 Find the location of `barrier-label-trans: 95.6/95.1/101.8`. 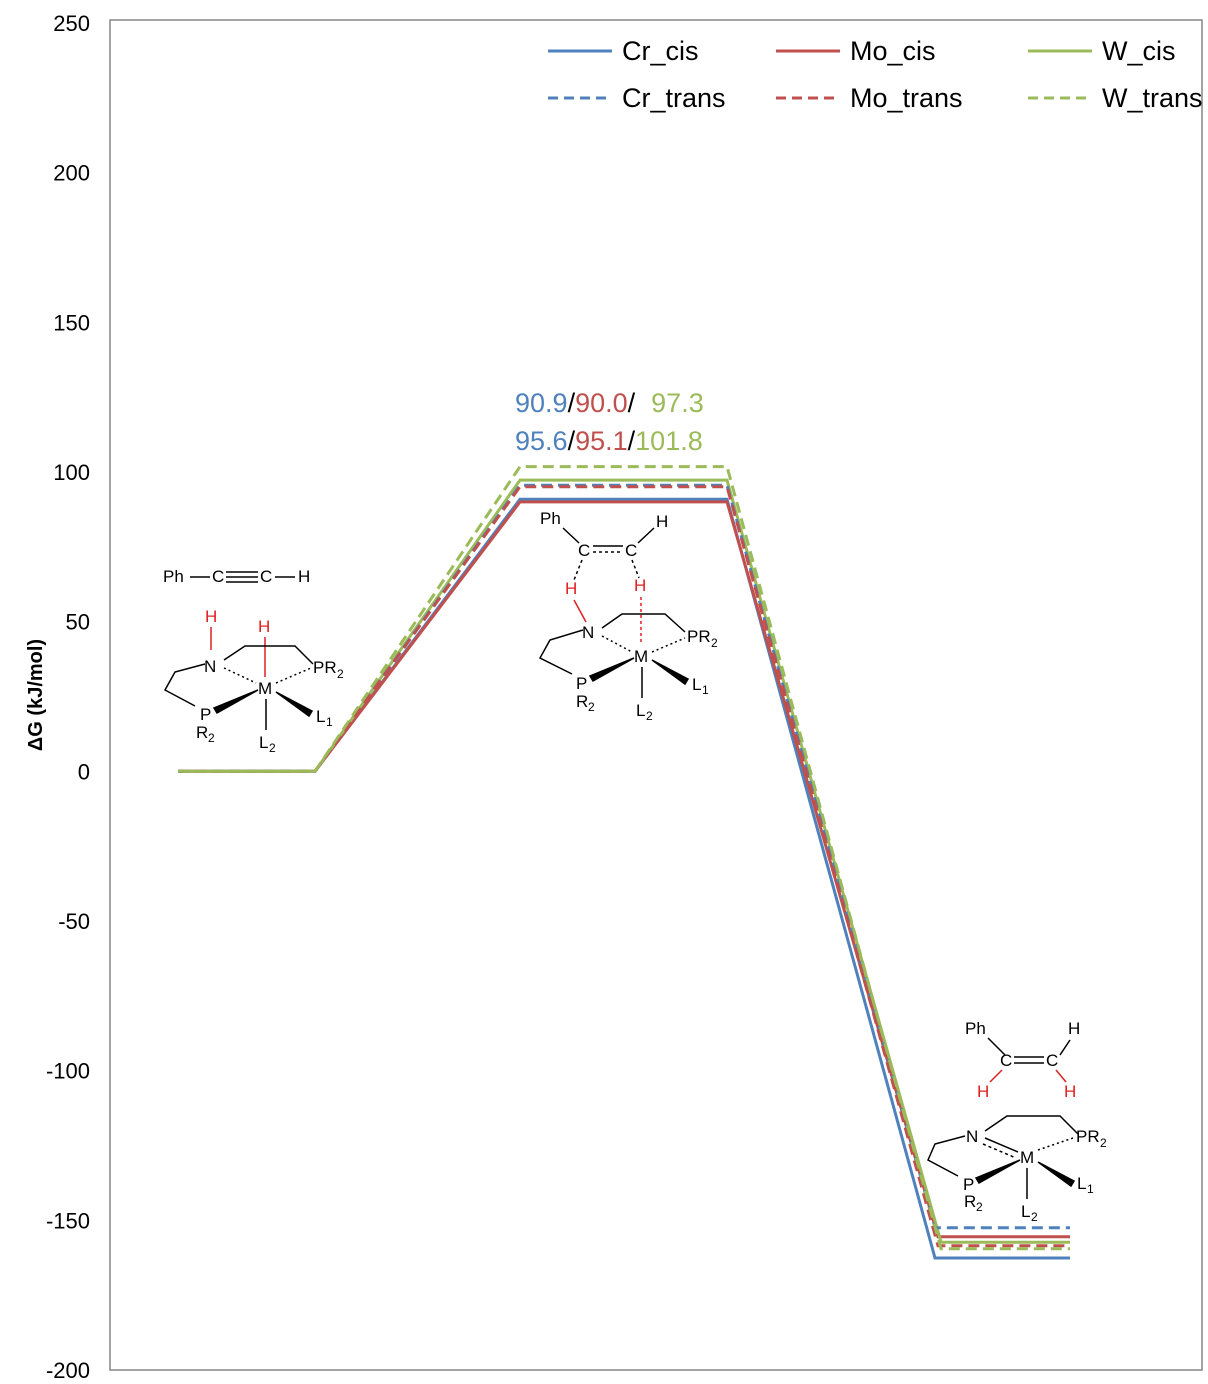

barrier-label-trans: 95.6/95.1/101.8 is located at coordinates (609, 441).